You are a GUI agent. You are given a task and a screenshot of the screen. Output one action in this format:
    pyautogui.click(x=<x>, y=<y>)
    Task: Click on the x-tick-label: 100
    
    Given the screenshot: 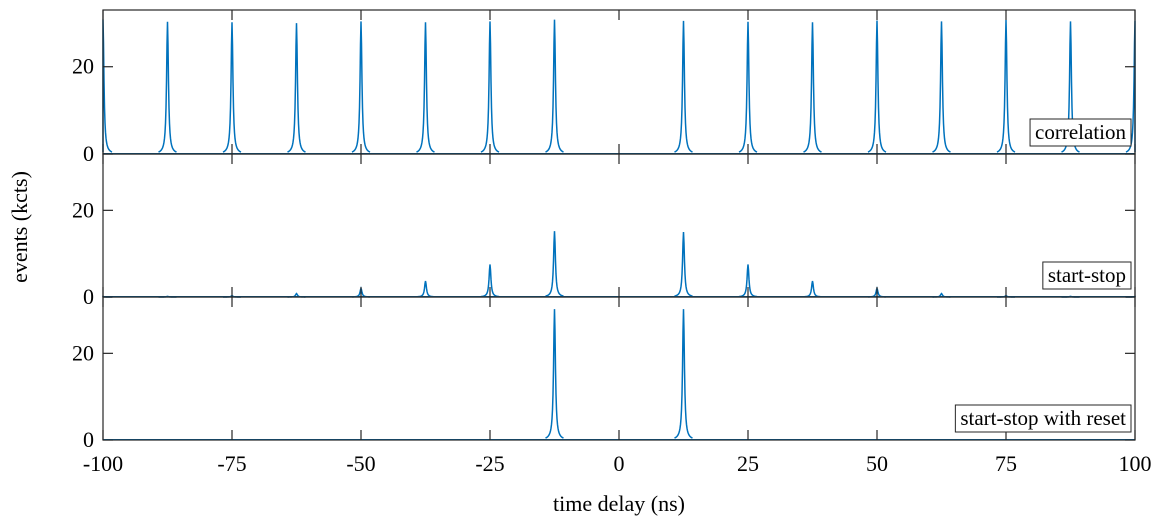 What is the action you would take?
    pyautogui.click(x=1135, y=463)
    